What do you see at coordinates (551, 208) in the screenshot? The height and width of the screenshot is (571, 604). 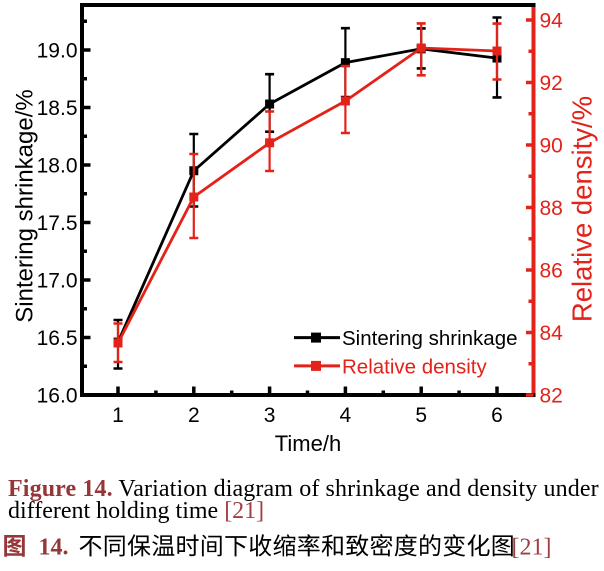 I see `svg-text: 88` at bounding box center [551, 208].